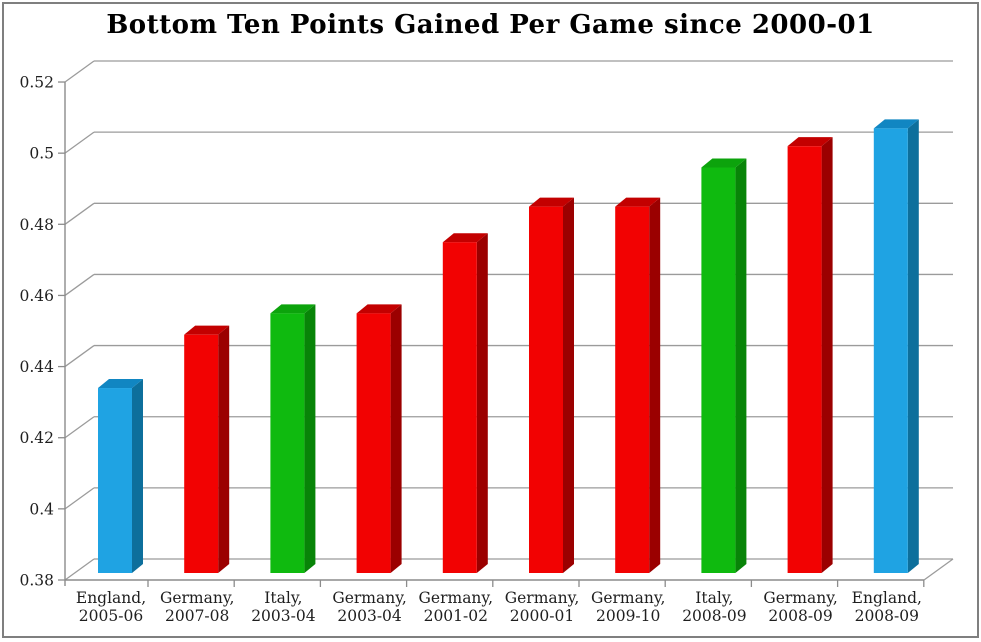 This screenshot has height=642, width=981. What do you see at coordinates (111, 616) in the screenshot?
I see `x-axis-category-label: 2005-06` at bounding box center [111, 616].